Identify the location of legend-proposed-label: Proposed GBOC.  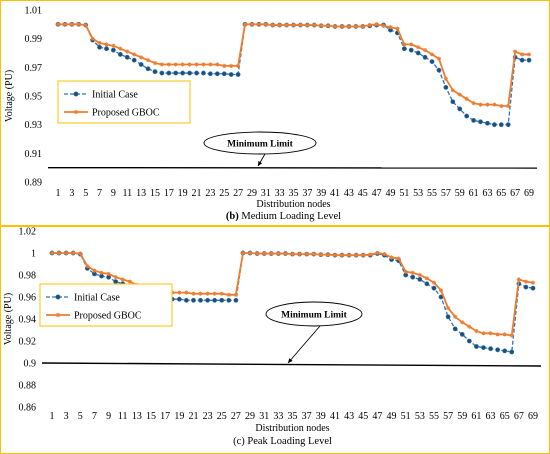
(126, 113).